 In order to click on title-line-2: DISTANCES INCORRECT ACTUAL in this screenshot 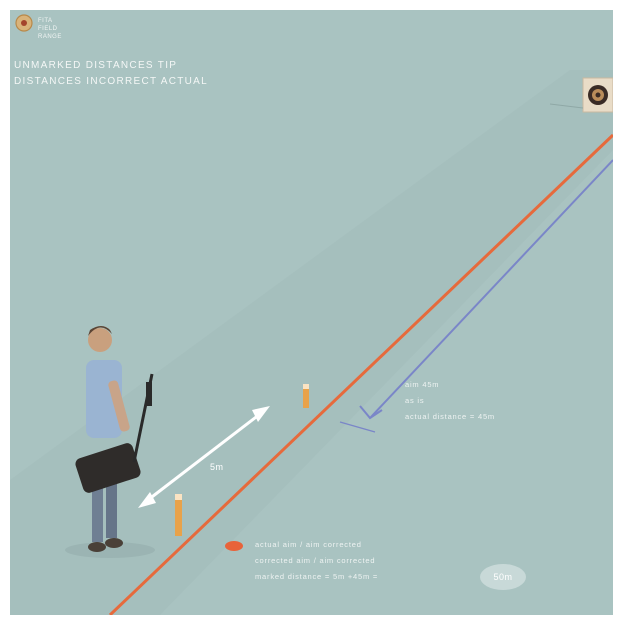, I will do `click(111, 81)`.